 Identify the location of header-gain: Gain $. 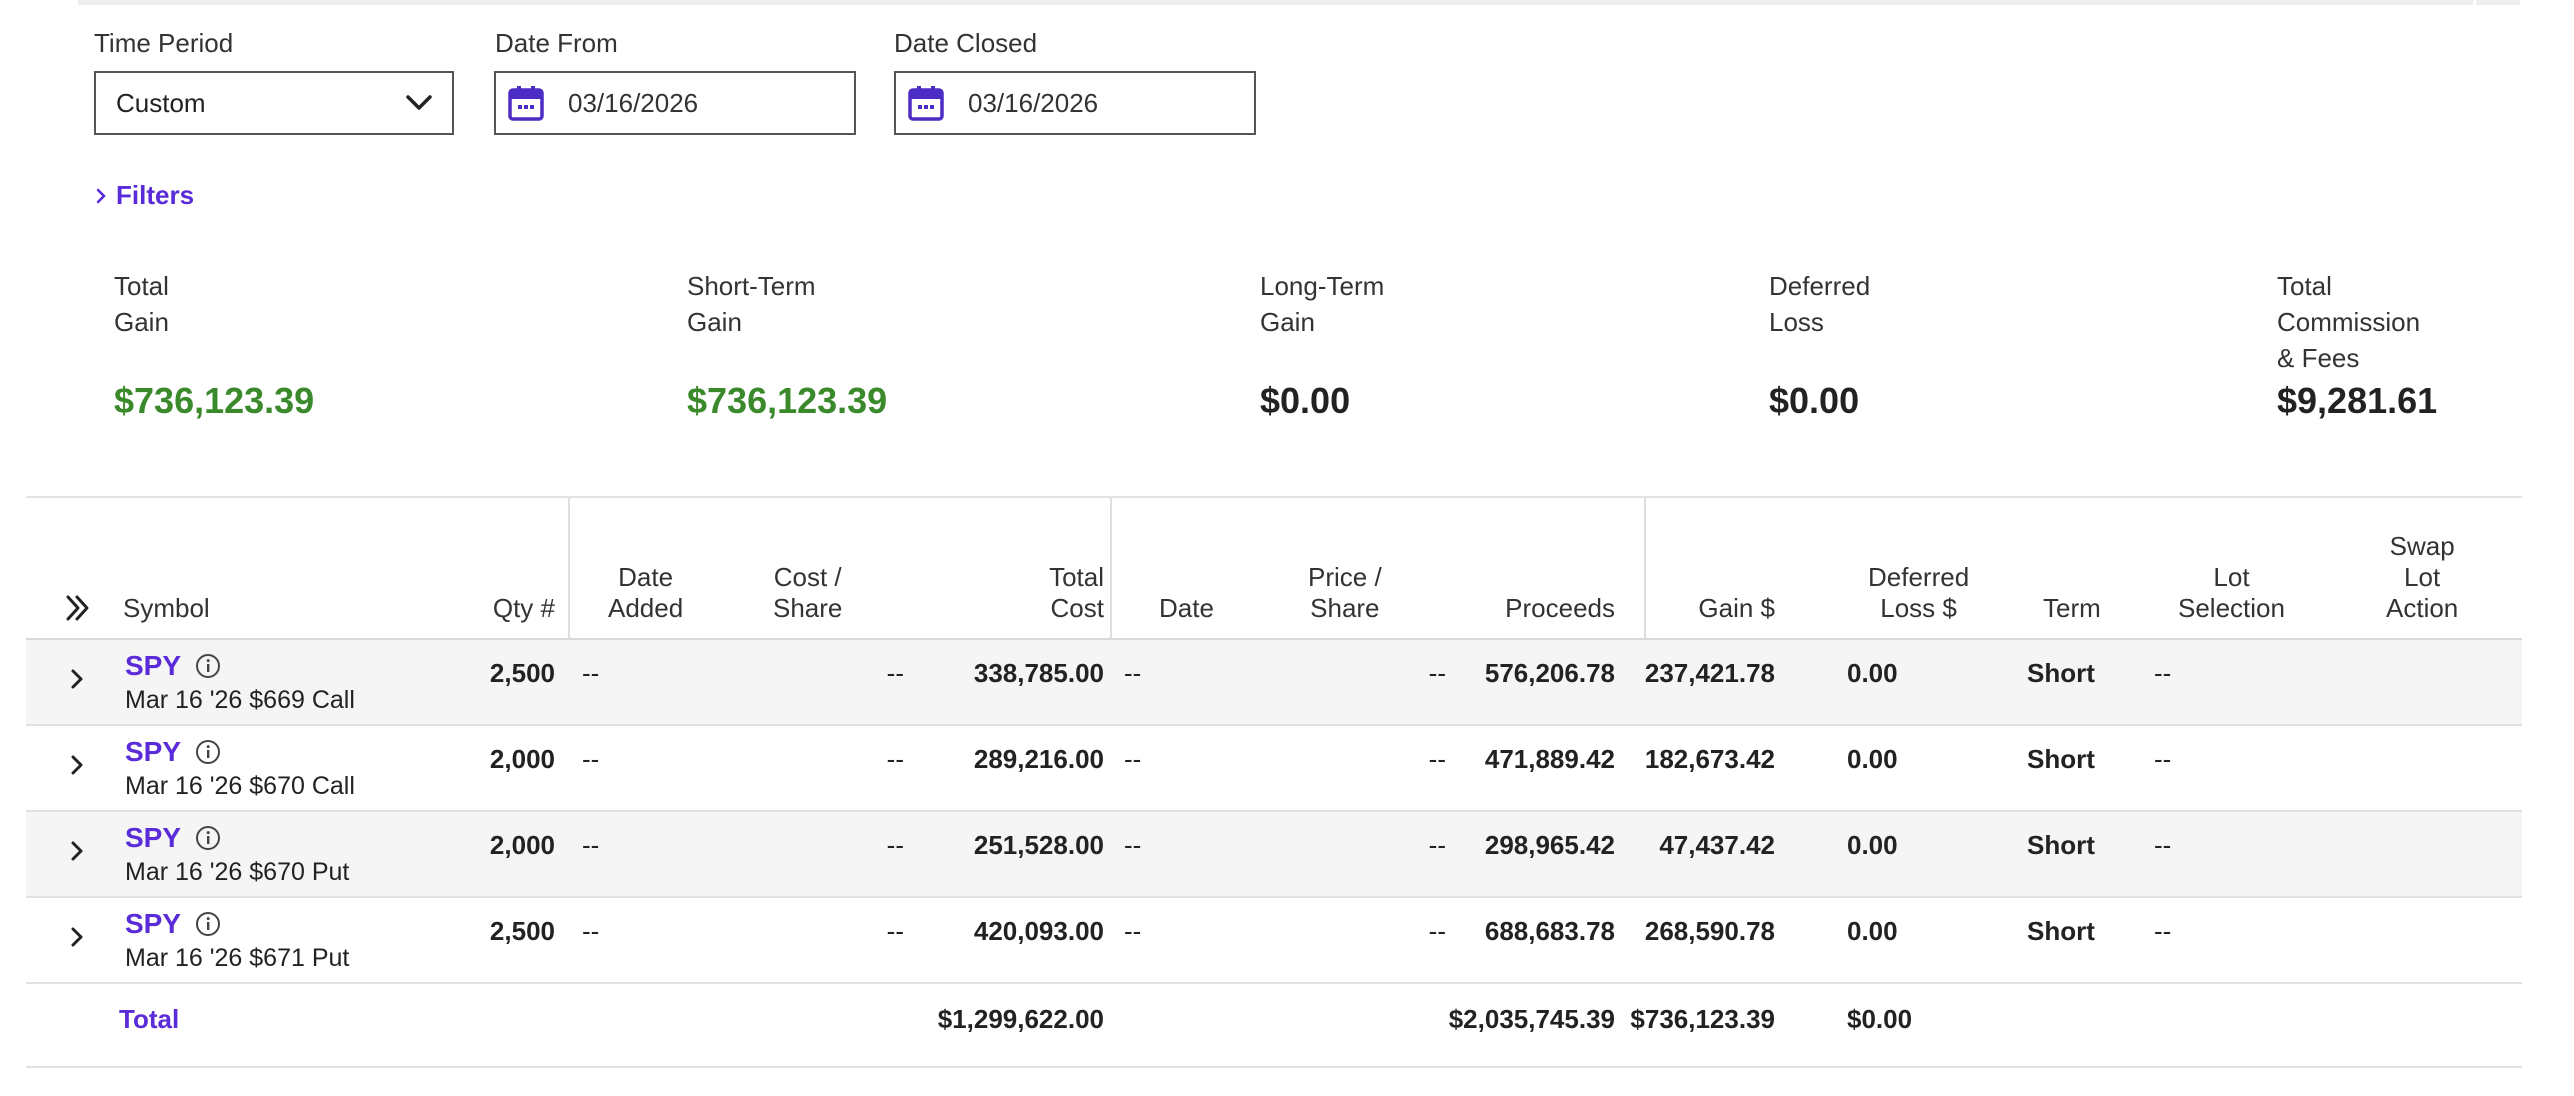
(1736, 608).